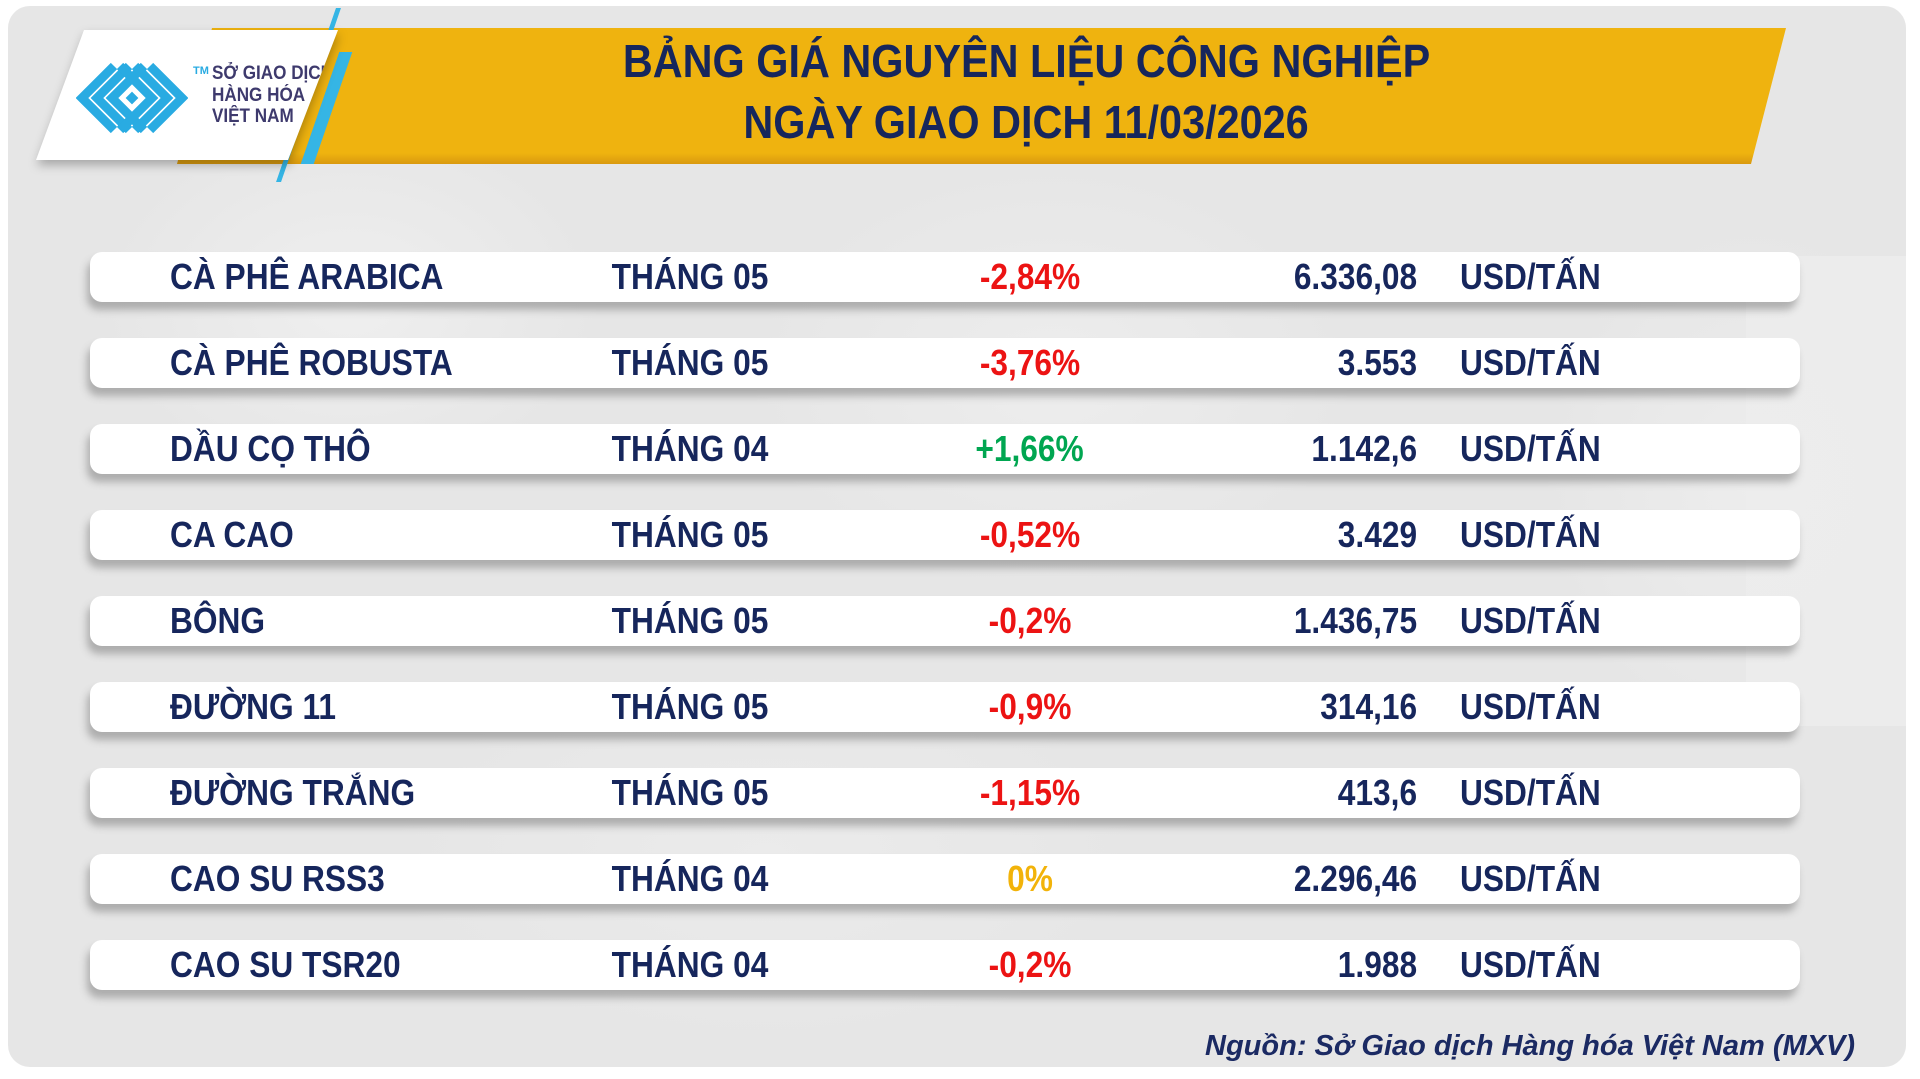  I want to click on logo-org-line2: HÀNG HÓA, so click(259, 95).